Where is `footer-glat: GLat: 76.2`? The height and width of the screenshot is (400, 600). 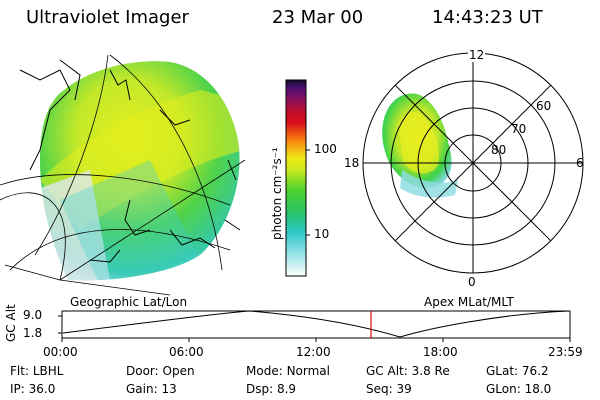 footer-glat: GLat: 76.2 is located at coordinates (517, 371).